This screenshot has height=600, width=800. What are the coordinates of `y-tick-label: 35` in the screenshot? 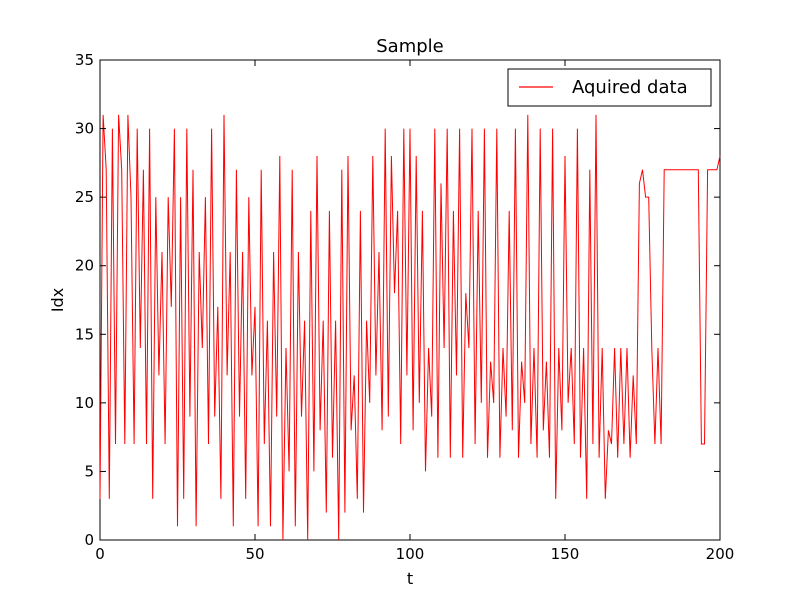 It's located at (84, 60).